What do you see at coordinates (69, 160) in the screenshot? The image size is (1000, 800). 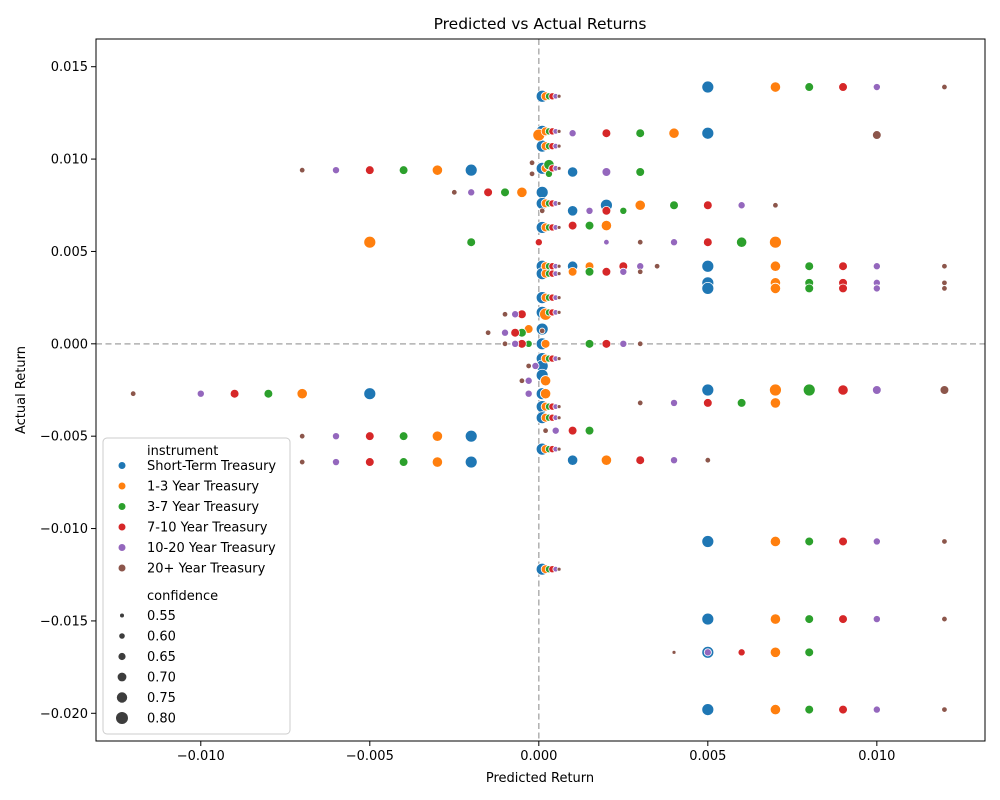 I see `y-tick-label: 0.010` at bounding box center [69, 160].